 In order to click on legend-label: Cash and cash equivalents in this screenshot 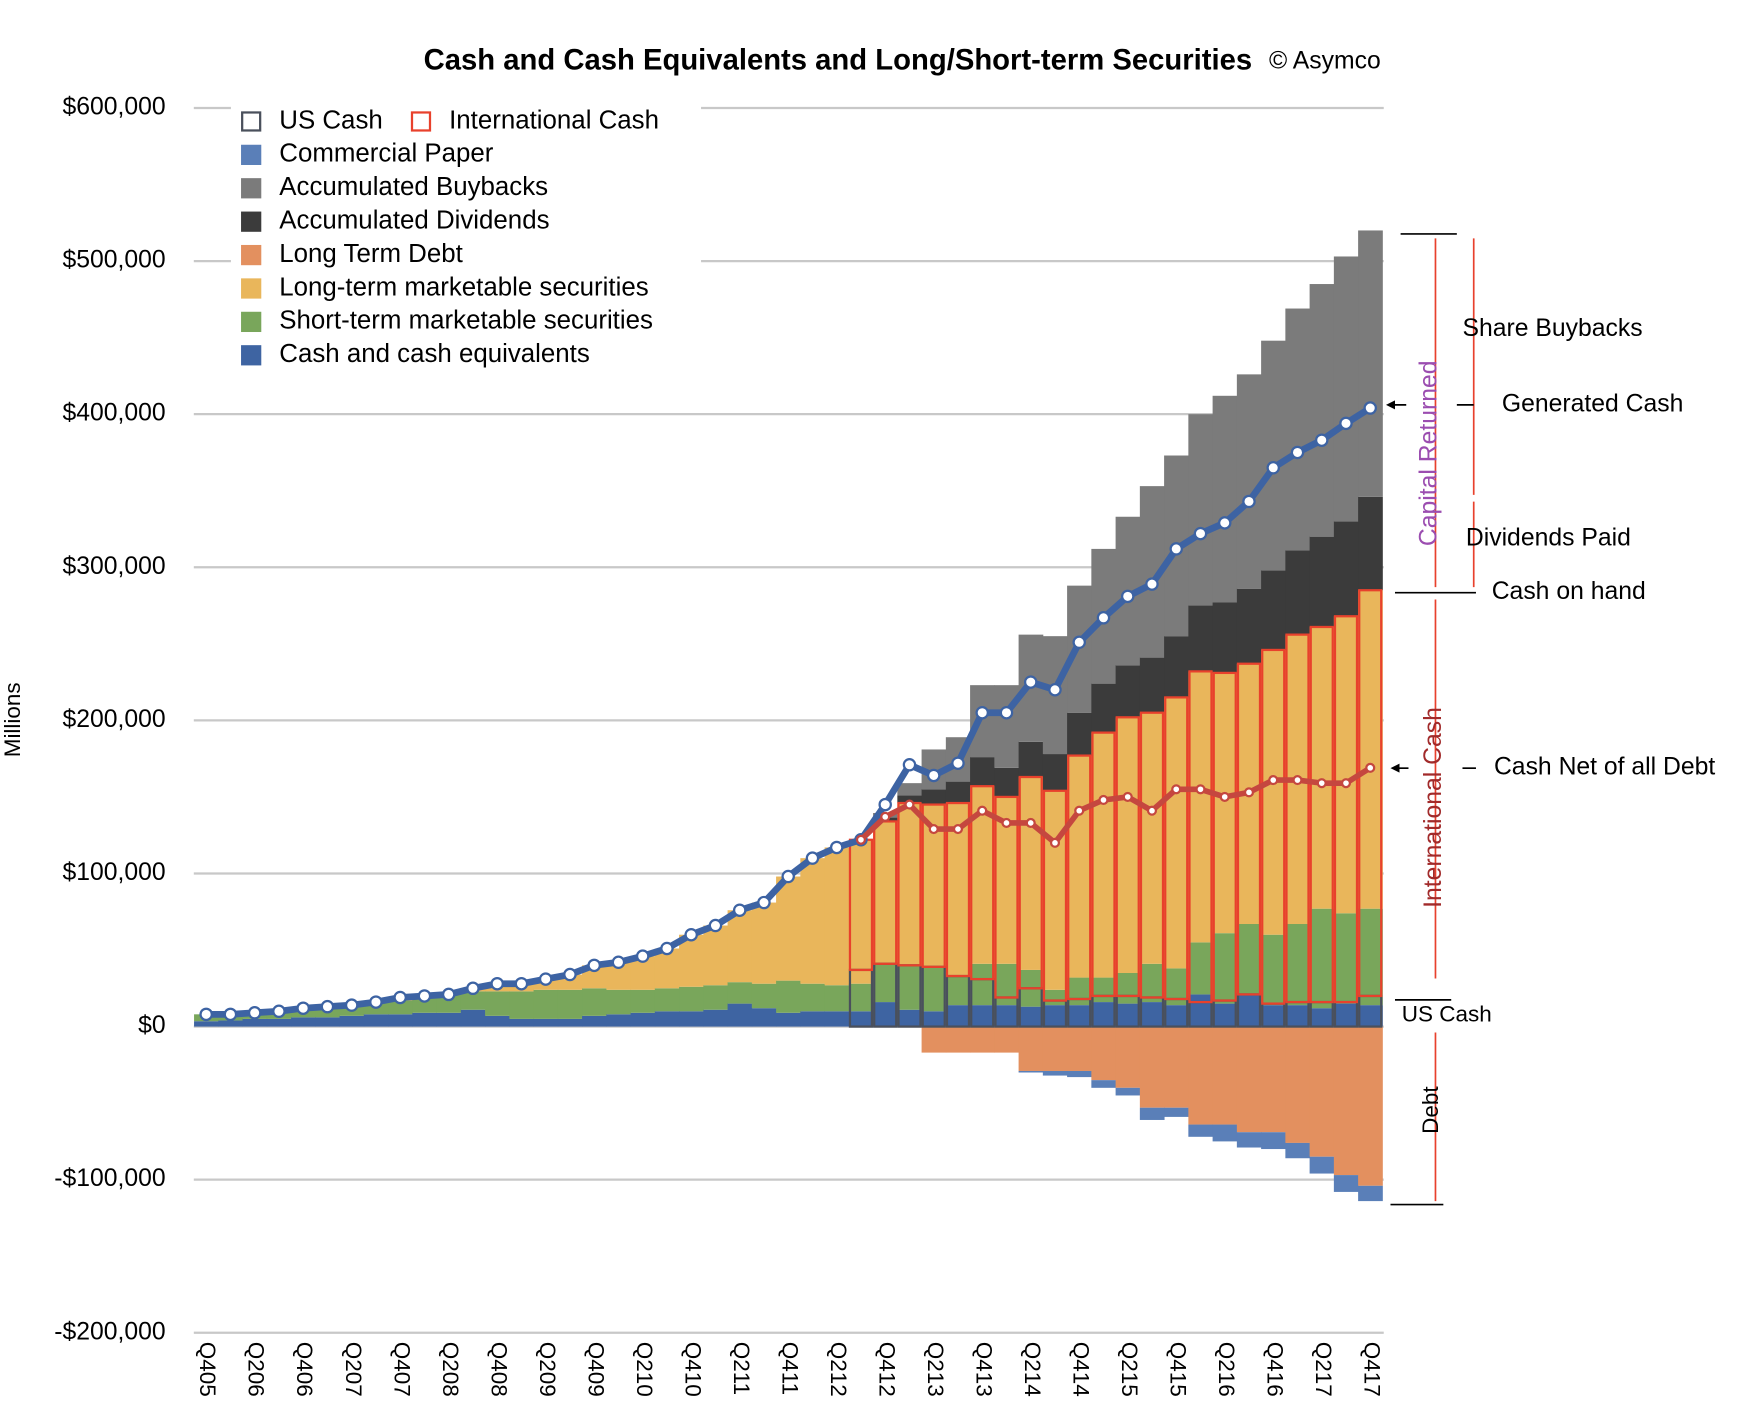, I will do `click(434, 354)`.